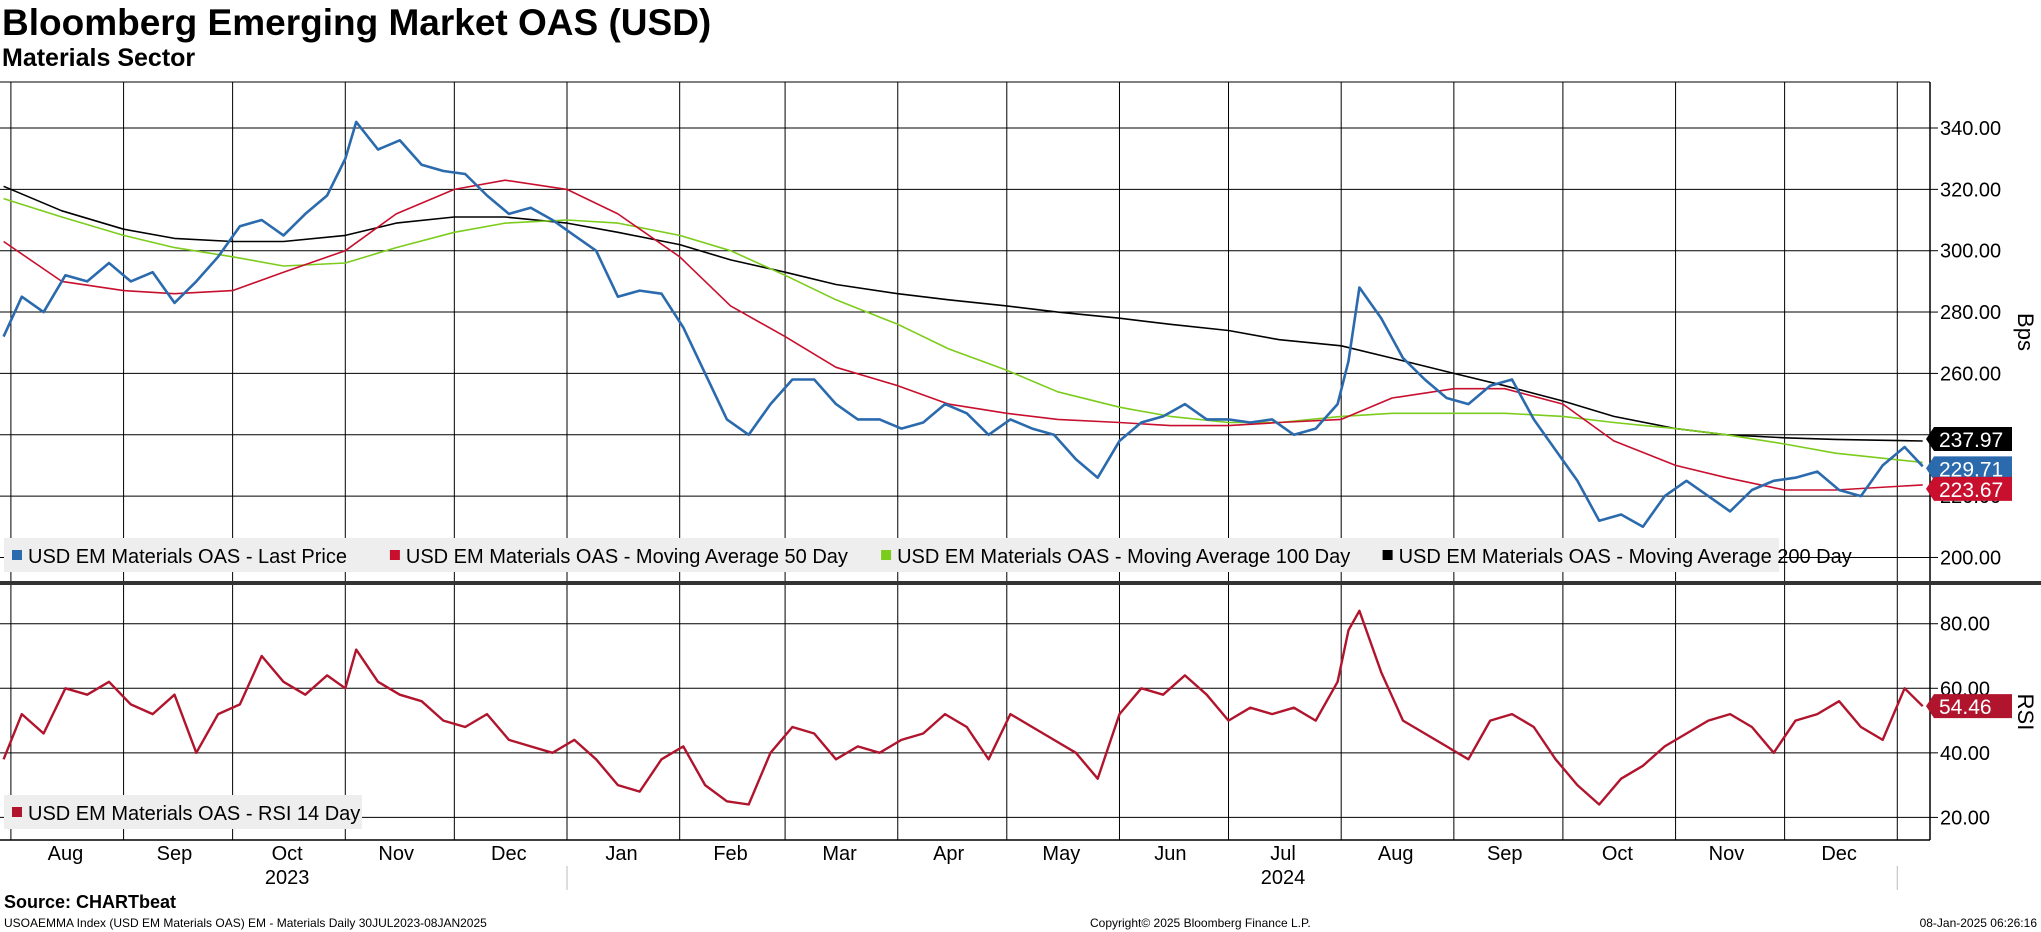 The width and height of the screenshot is (2041, 932). What do you see at coordinates (1200, 923) in the screenshot?
I see `copyright-note: Copyright© 2025 Bloomberg Finance L.P.` at bounding box center [1200, 923].